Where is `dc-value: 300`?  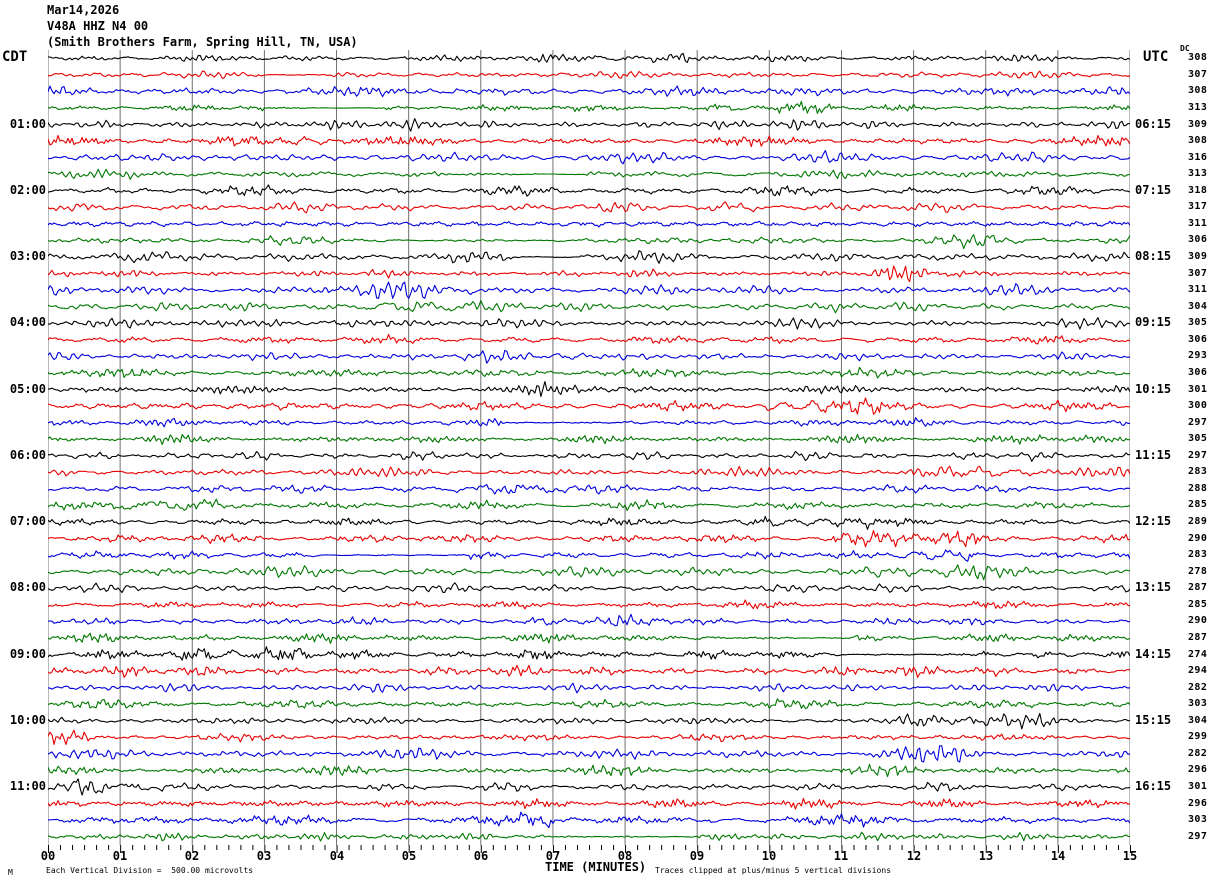
dc-value: 300 is located at coordinates (1198, 405).